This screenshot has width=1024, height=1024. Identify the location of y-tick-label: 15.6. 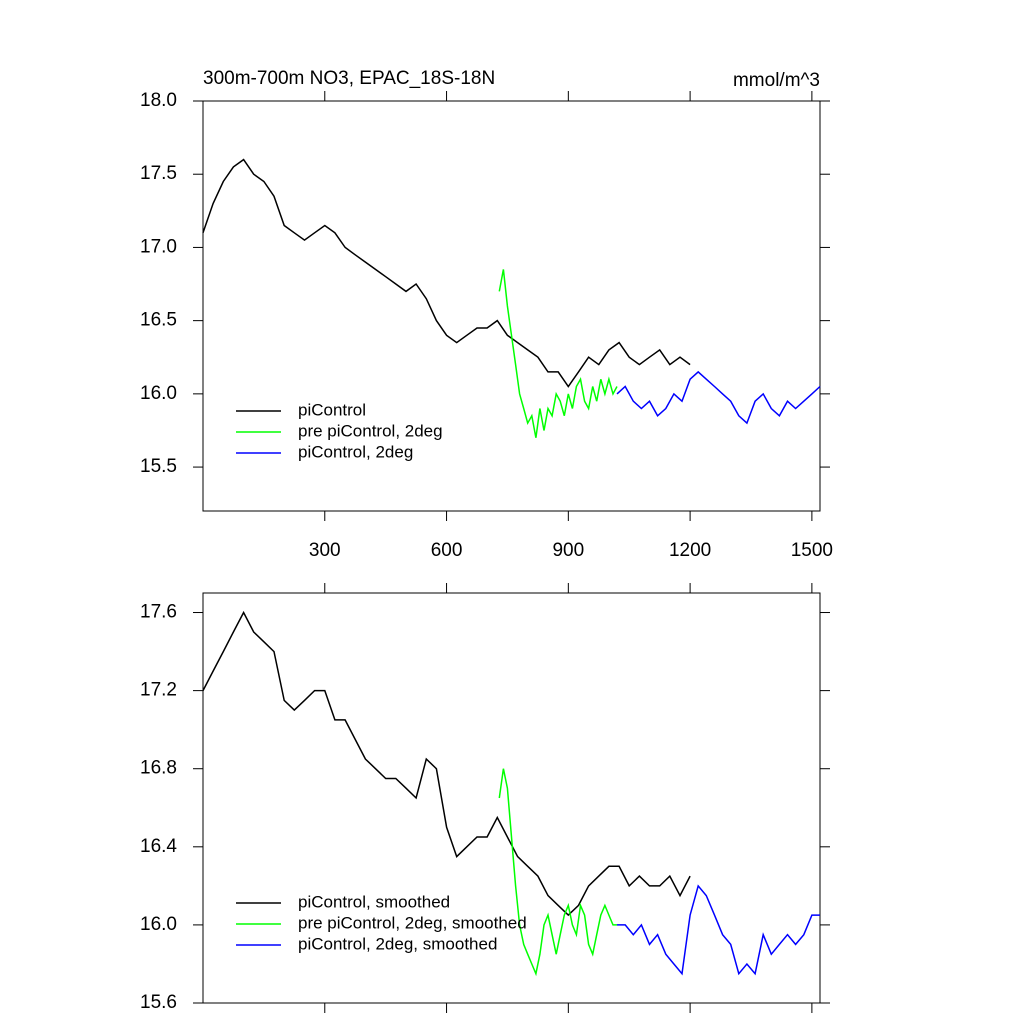
(158, 1002).